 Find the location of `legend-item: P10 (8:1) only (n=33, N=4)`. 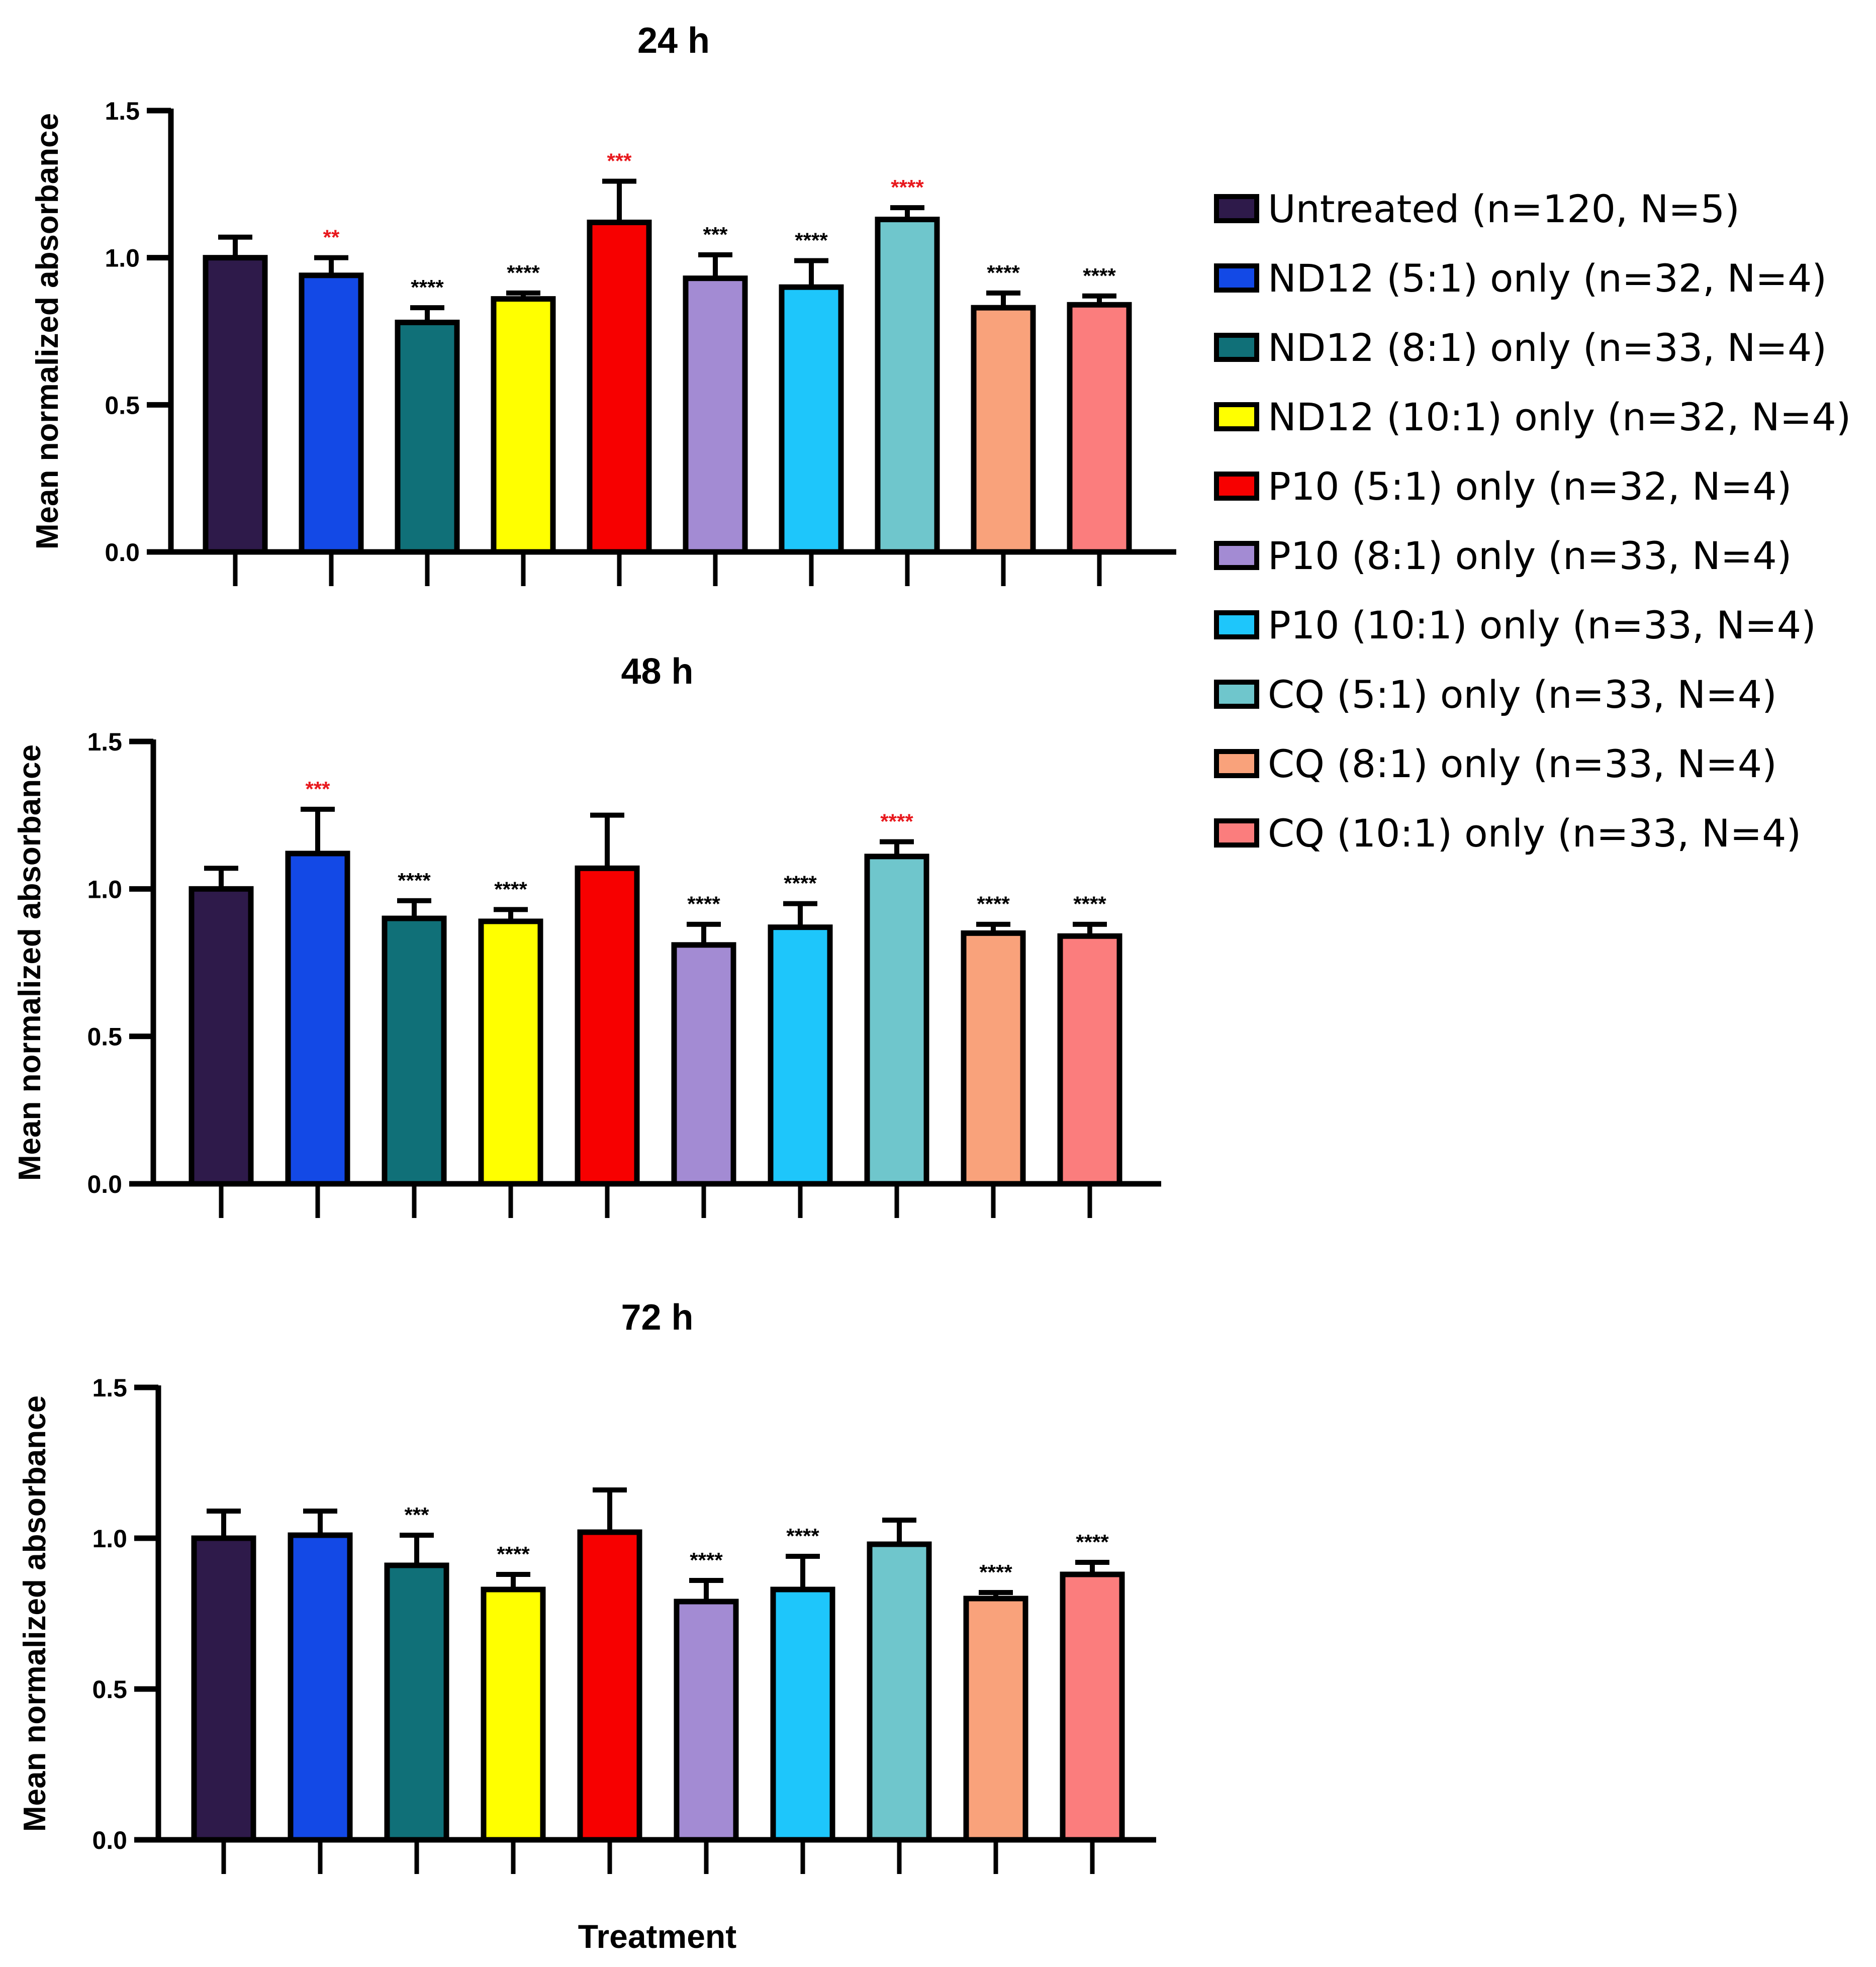

legend-item: P10 (8:1) only (n=33, N=4) is located at coordinates (1503, 555).